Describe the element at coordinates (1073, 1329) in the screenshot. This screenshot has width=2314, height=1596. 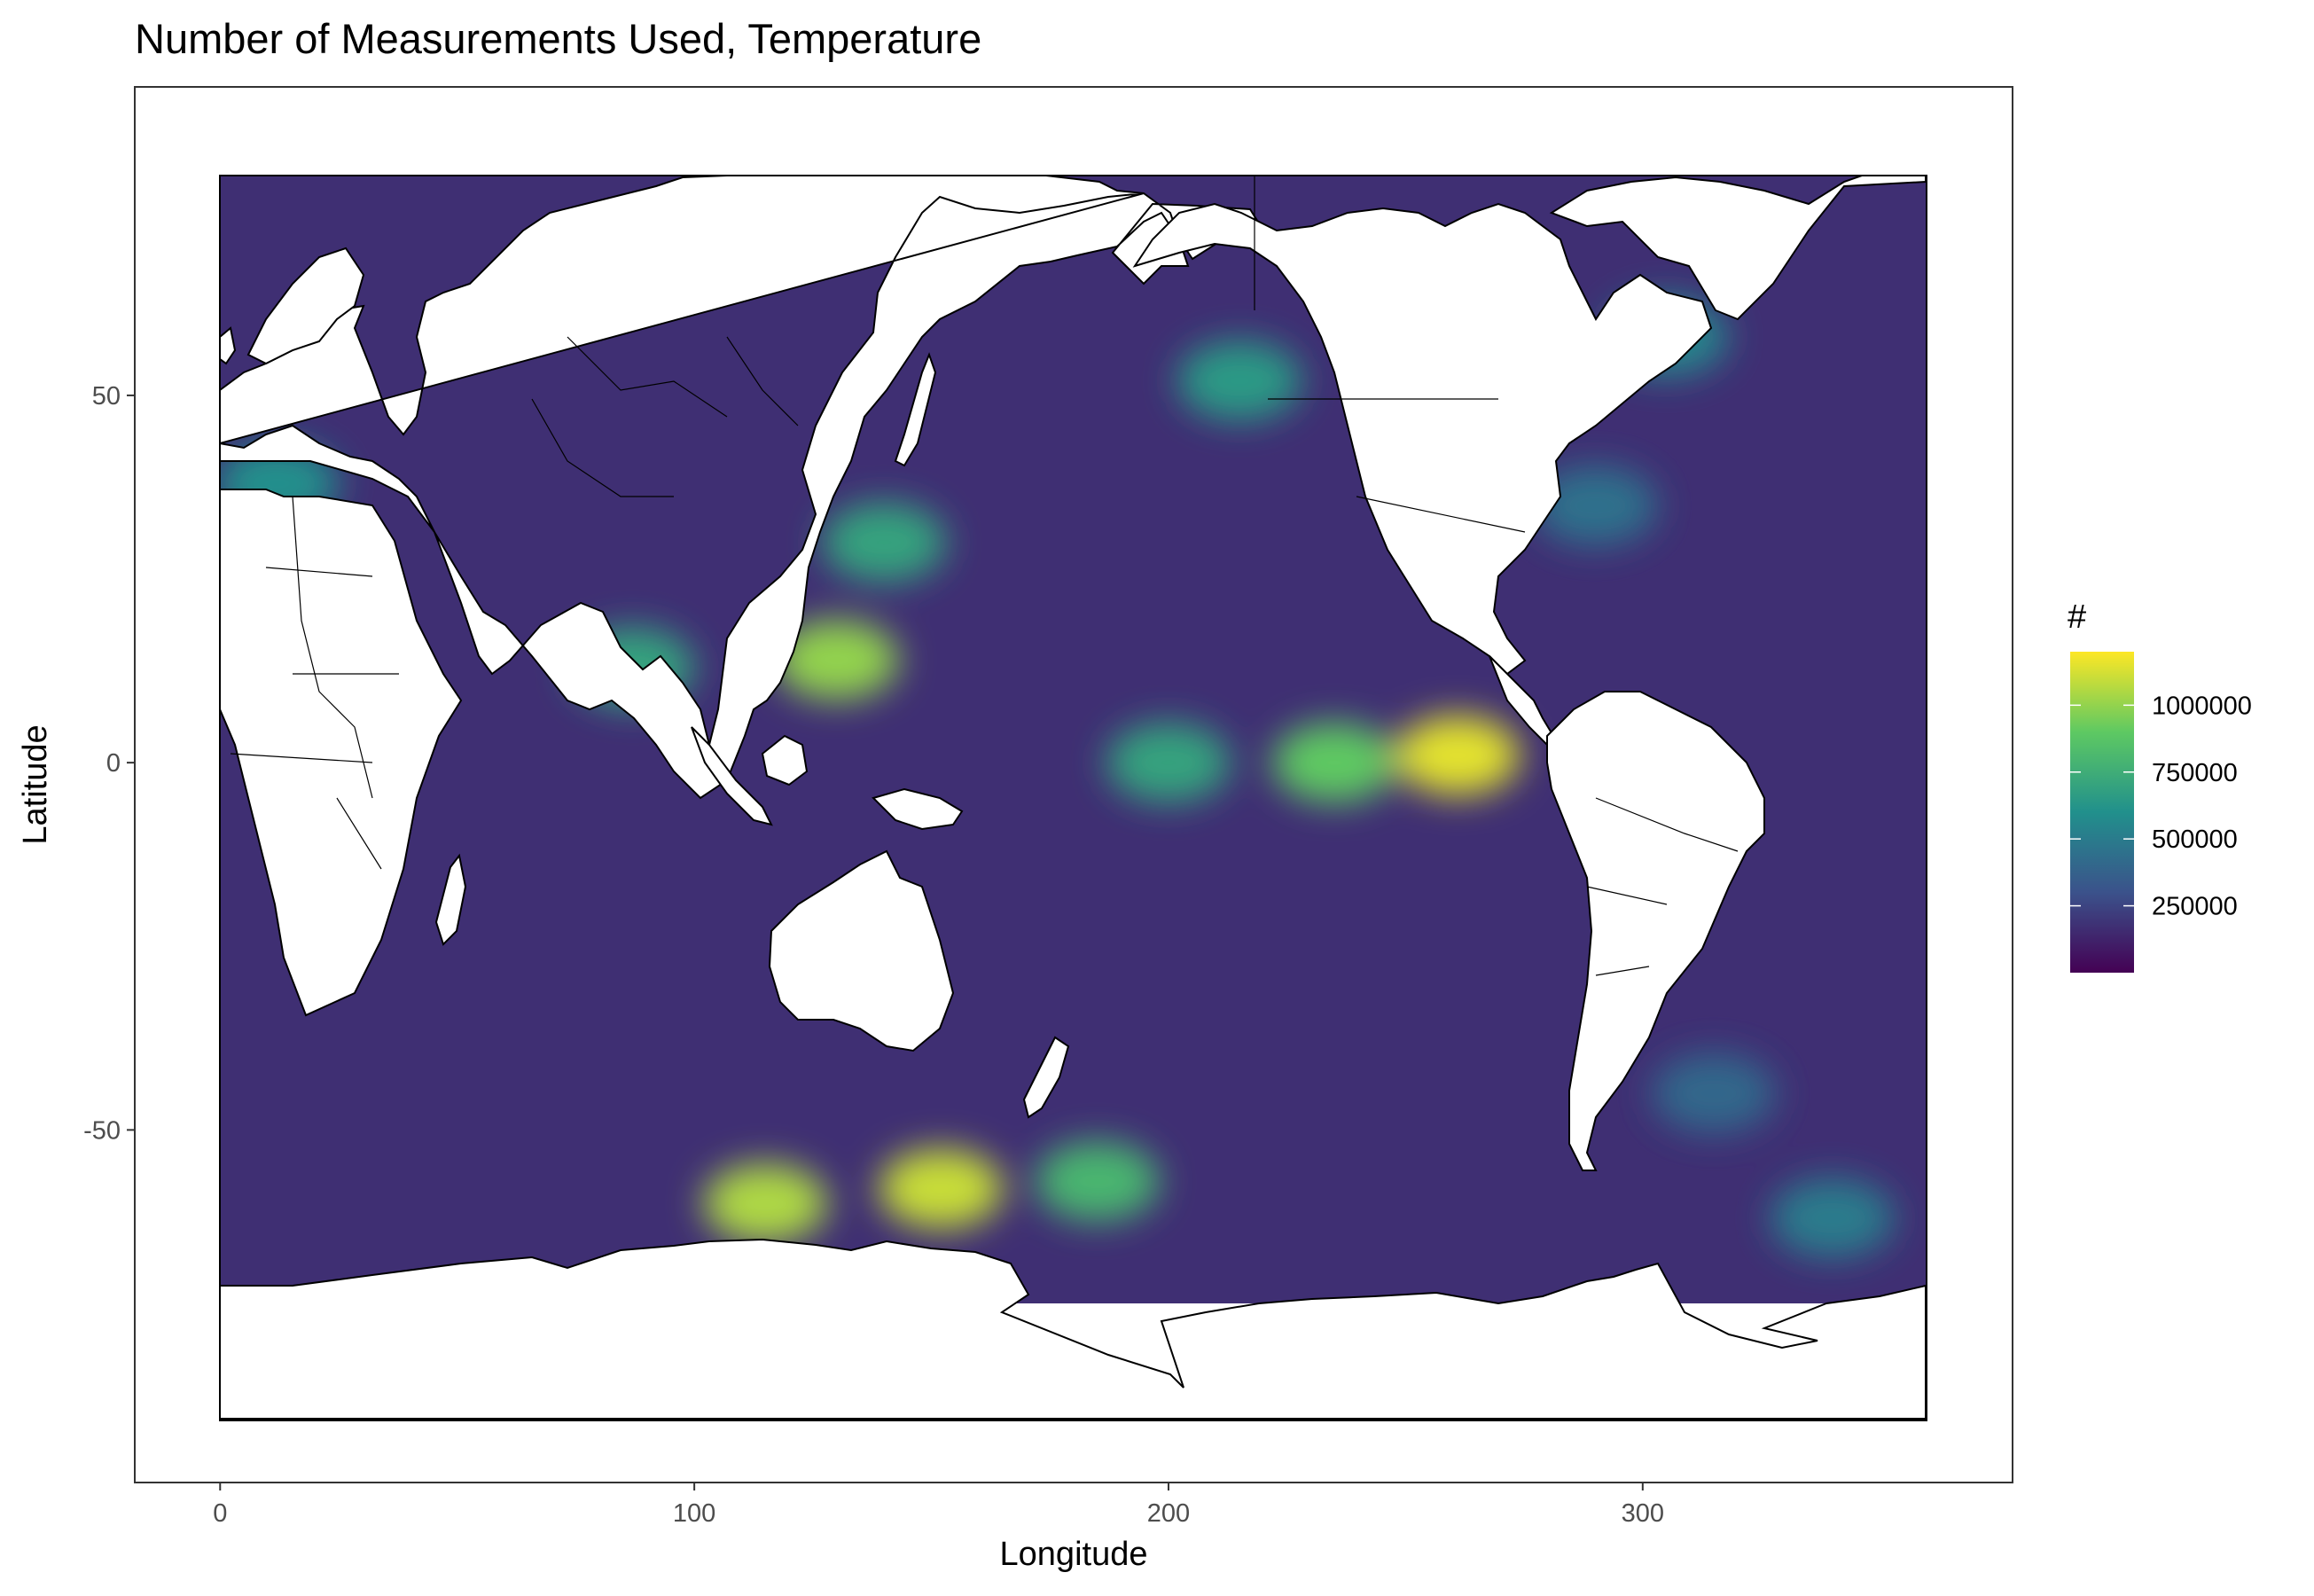
I see `antarctica` at that location.